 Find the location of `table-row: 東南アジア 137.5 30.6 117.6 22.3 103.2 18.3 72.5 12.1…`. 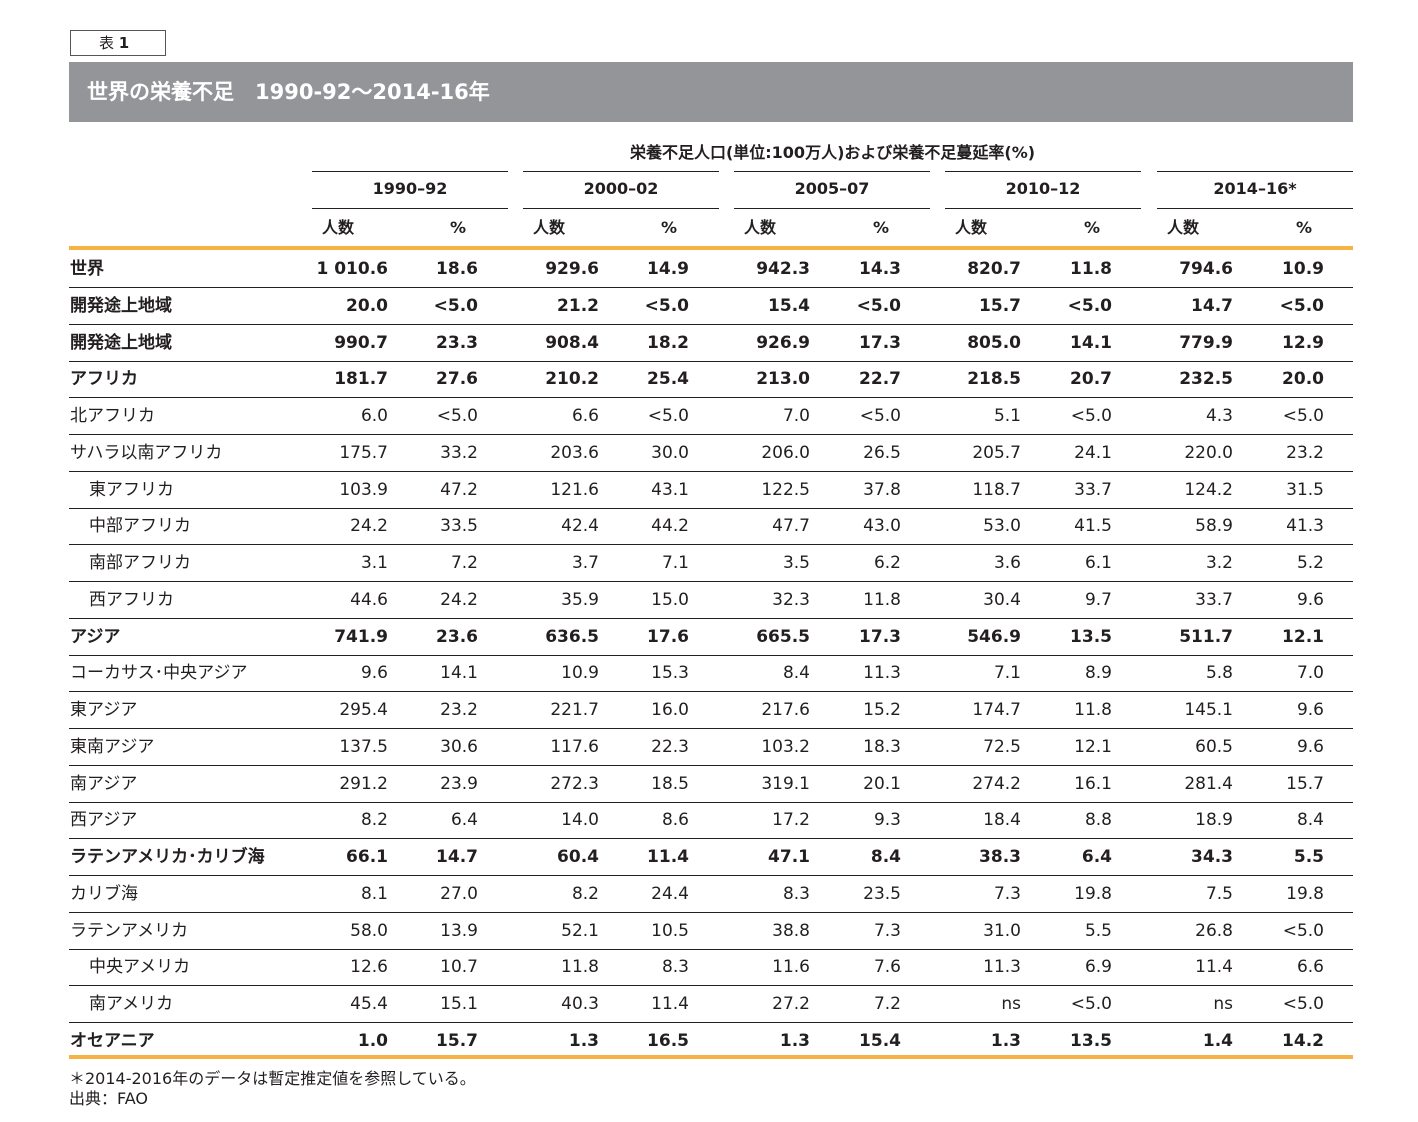

table-row: 東南アジア 137.5 30.6 117.6 22.3 103.2 18.3 72.5 12.1… is located at coordinates (711, 747).